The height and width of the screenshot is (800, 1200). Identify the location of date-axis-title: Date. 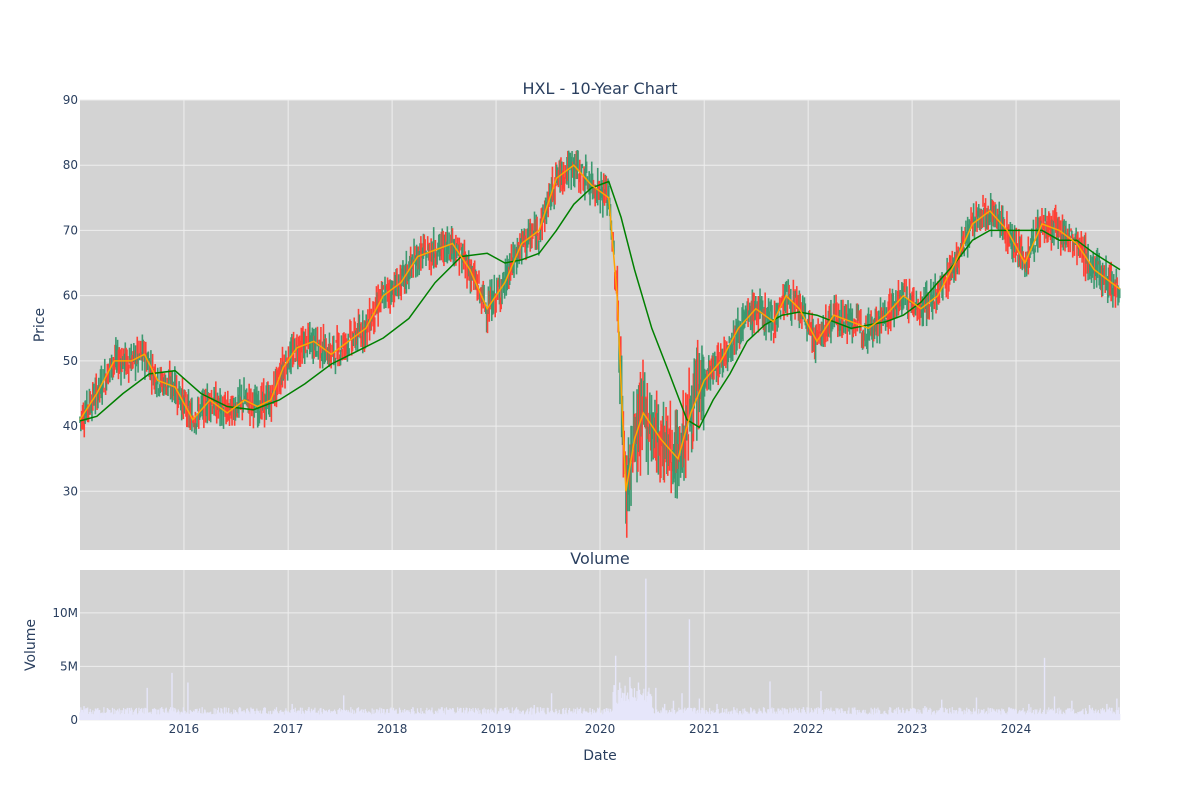
(599, 756).